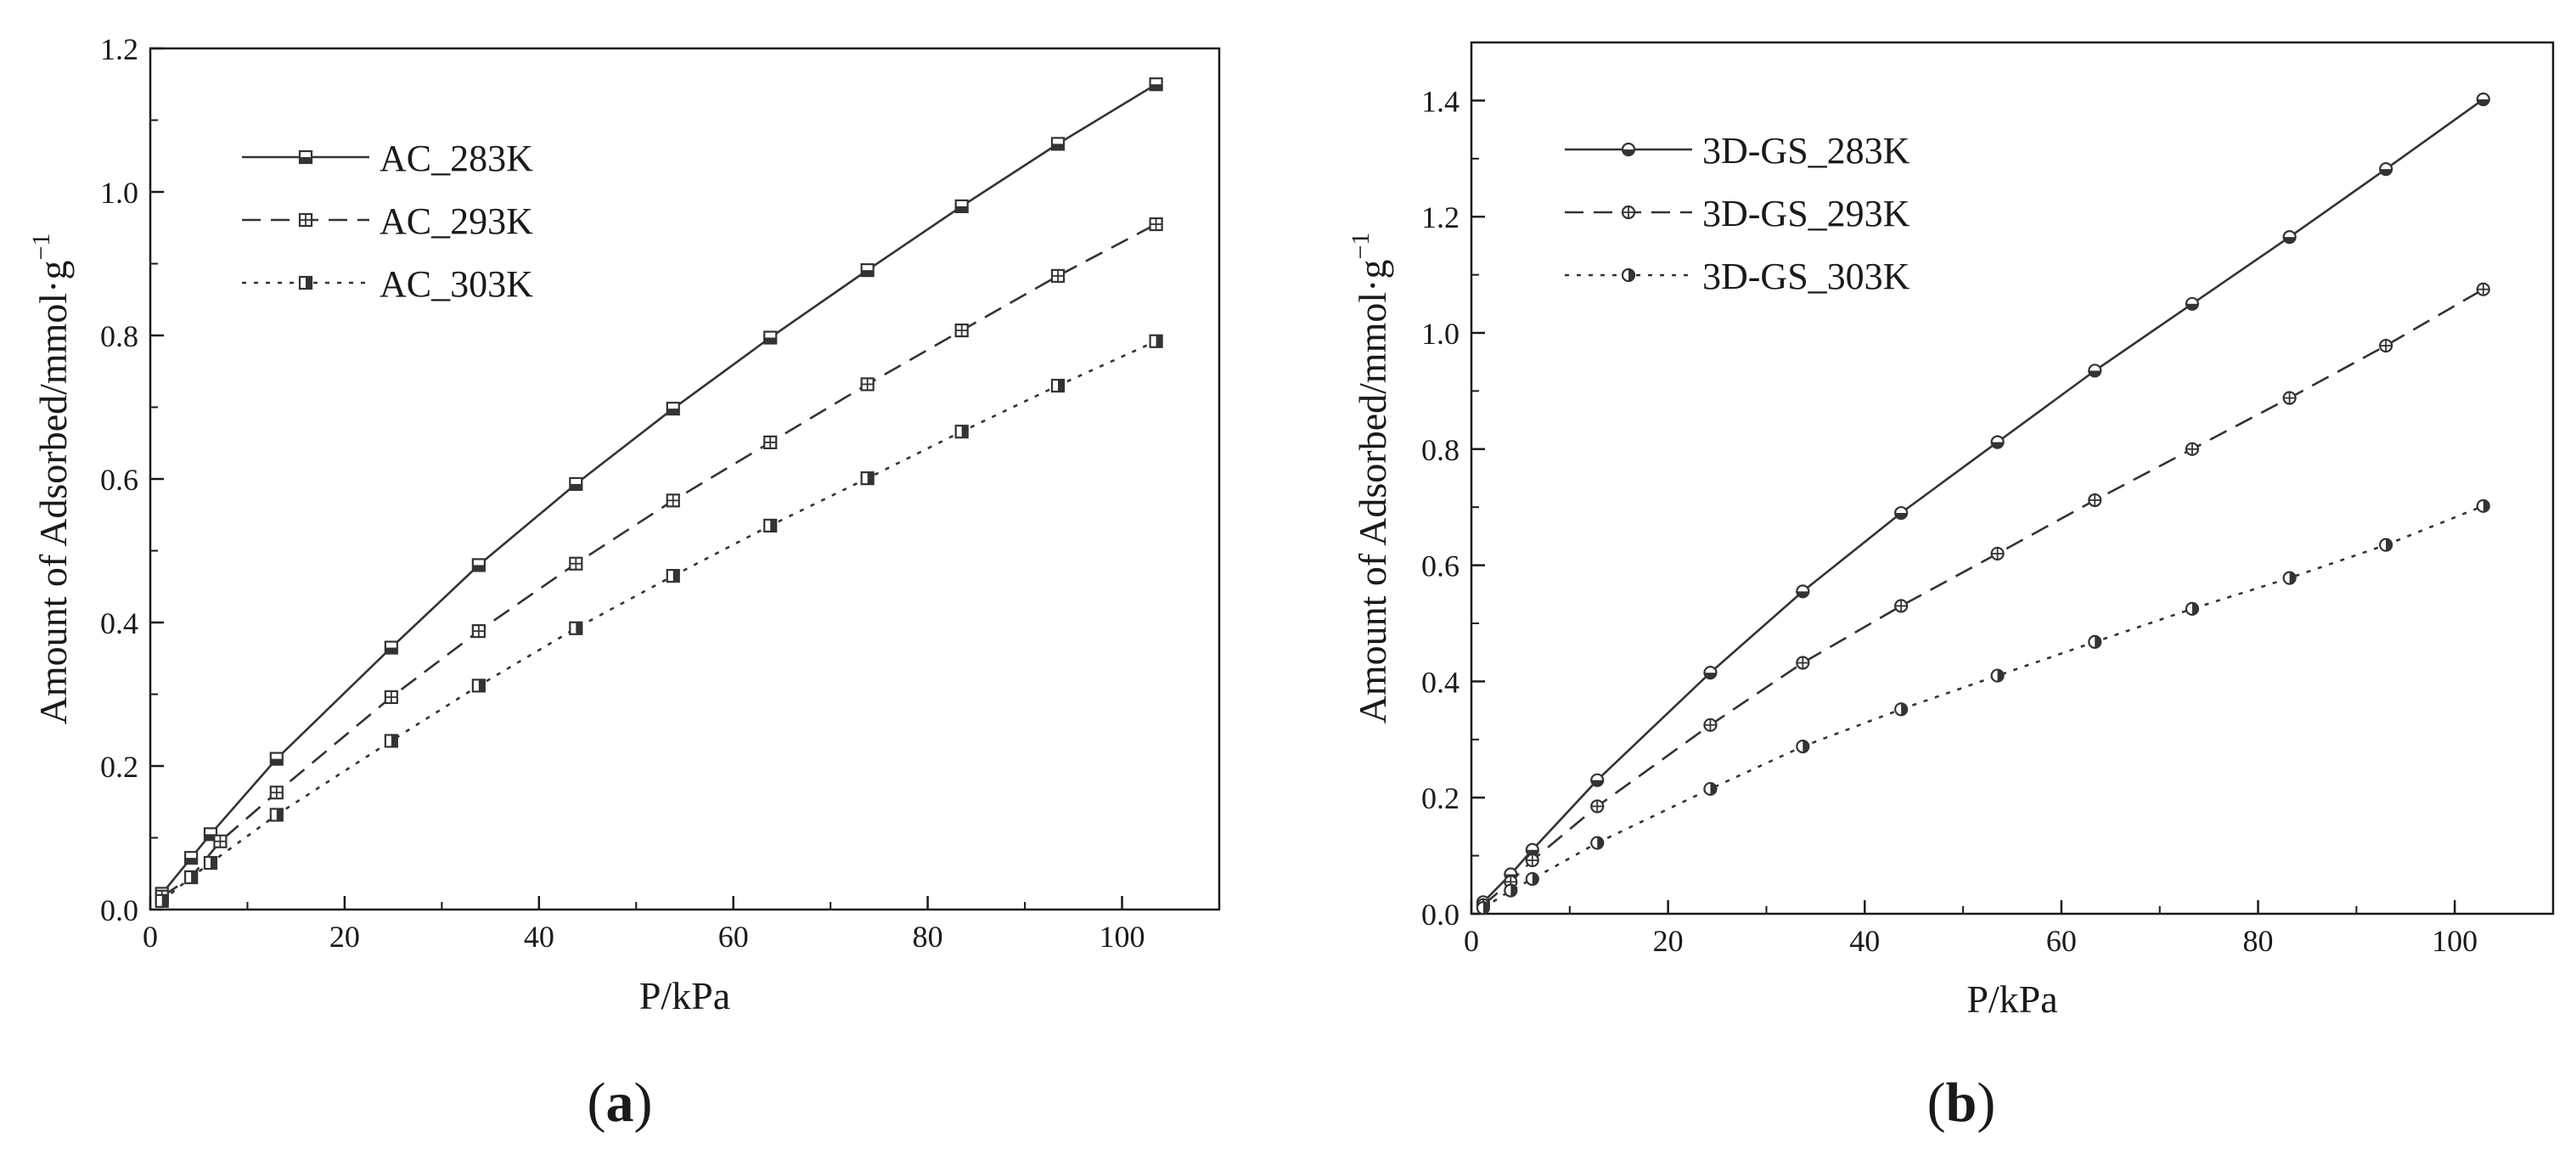 This screenshot has height=1166, width=2576. I want to click on series-line, so click(1983, 707).